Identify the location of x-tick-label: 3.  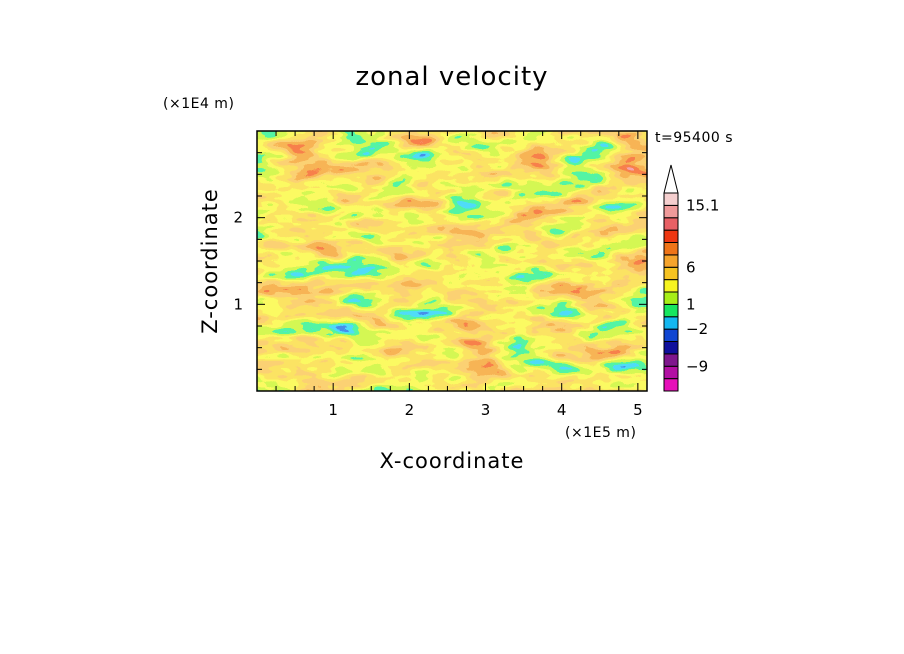
(486, 410).